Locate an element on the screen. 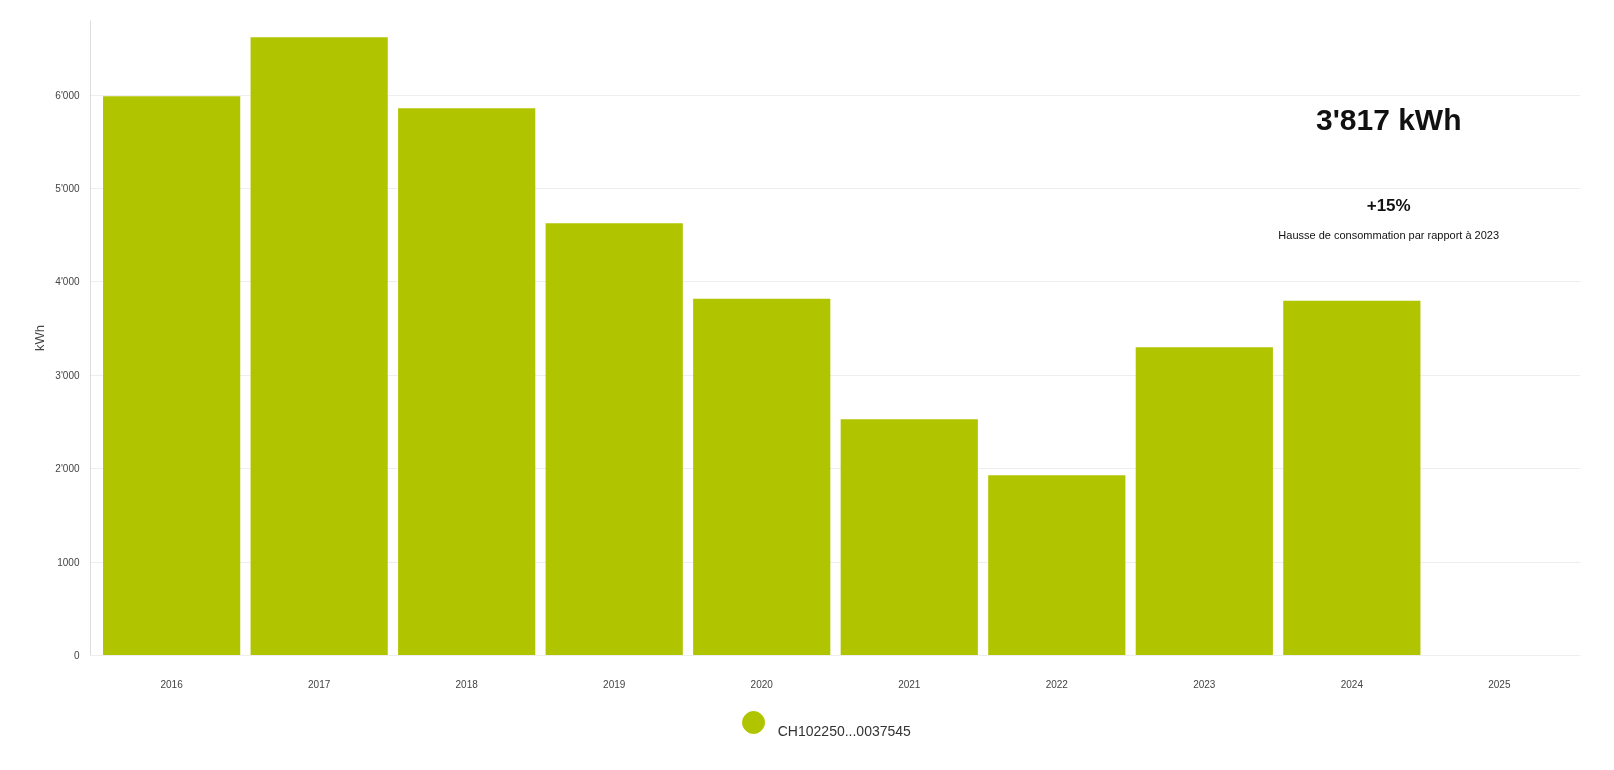 This screenshot has width=1614, height=770. y-tick-label: 2'000 is located at coordinates (67, 469).